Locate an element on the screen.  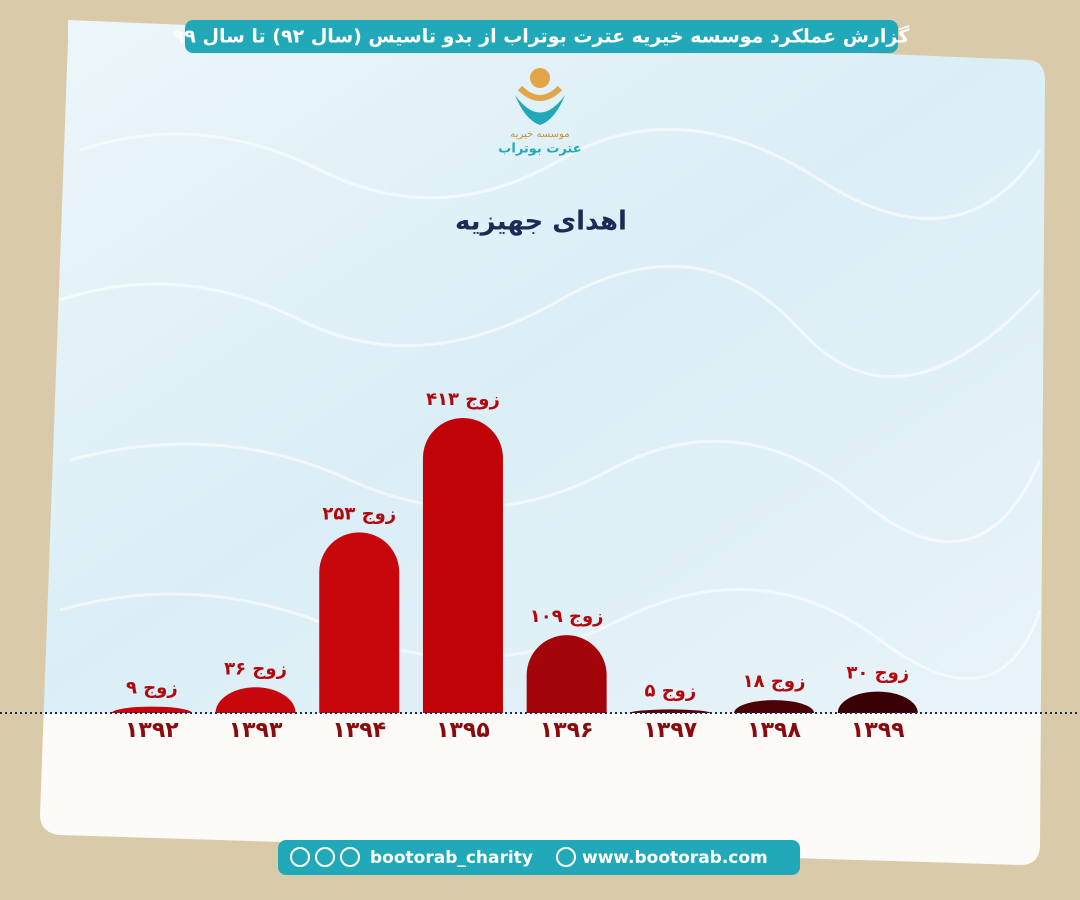
x-tick-label: ۱۳۹۷ is located at coordinates (670, 730).